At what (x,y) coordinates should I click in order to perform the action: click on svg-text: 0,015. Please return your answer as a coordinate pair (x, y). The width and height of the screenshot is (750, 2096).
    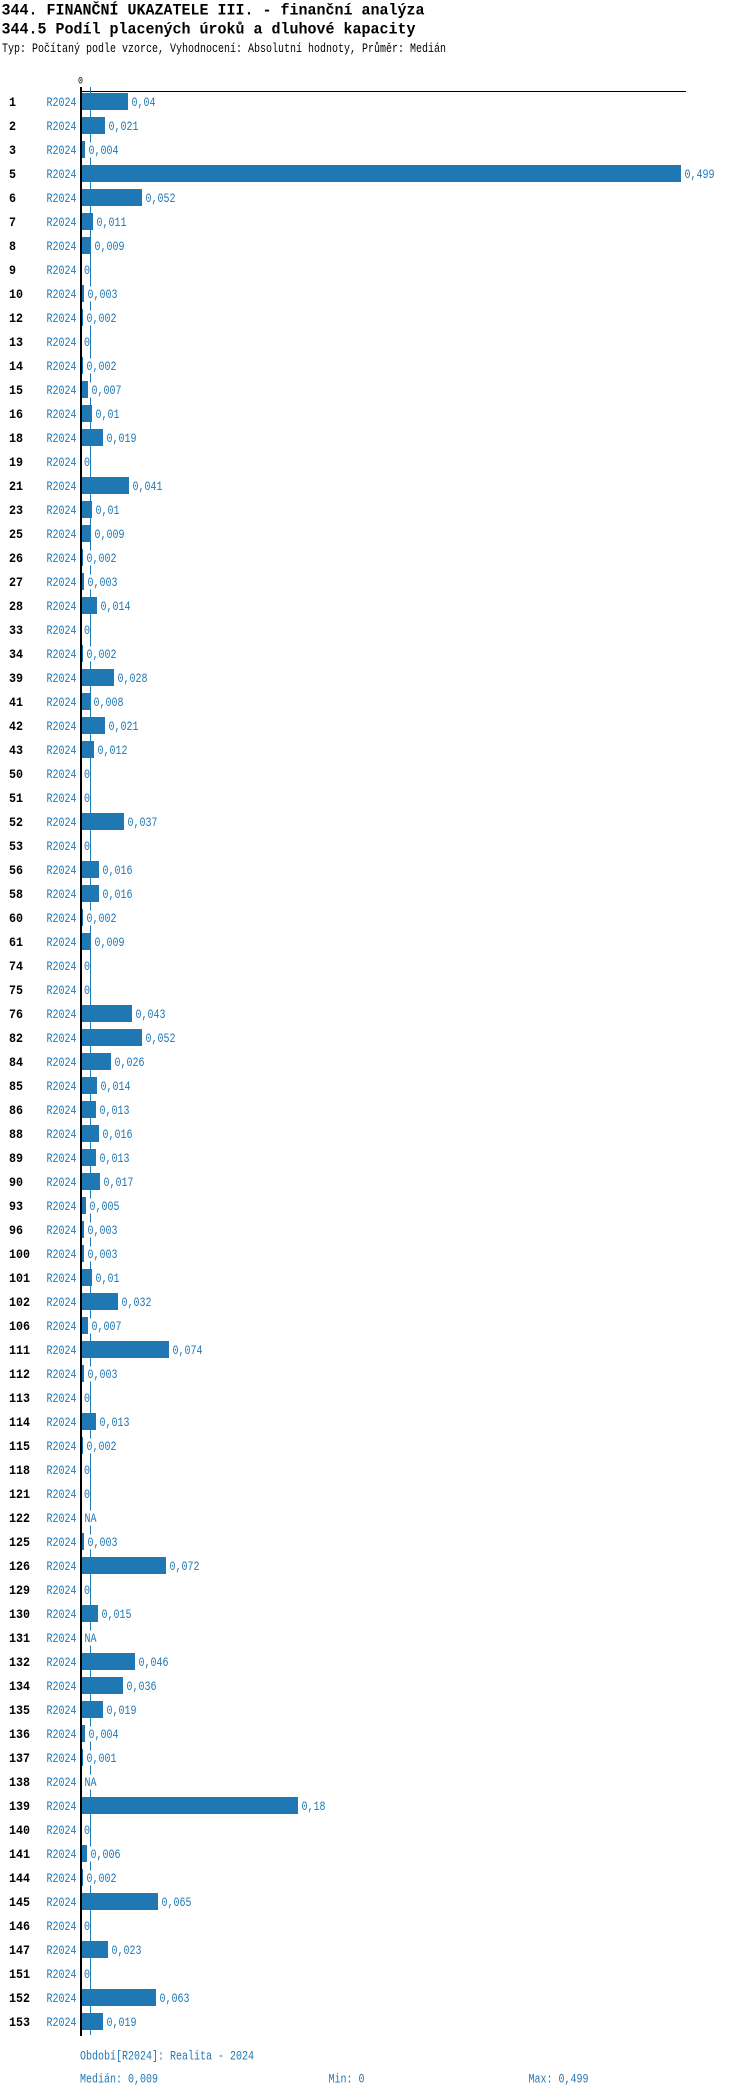
    Looking at the image, I should click on (117, 1614).